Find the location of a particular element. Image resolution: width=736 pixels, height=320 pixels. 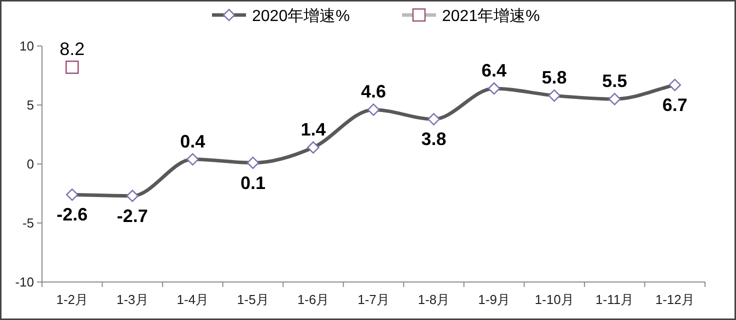

data-label: 6.7 is located at coordinates (675, 104).